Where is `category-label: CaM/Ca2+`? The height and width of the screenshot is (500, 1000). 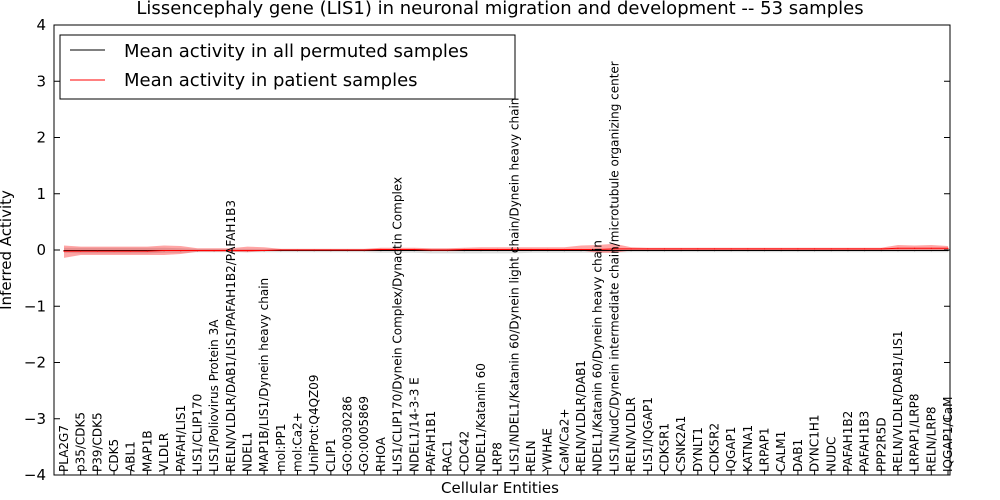
category-label: CaM/Ca2+ is located at coordinates (564, 440).